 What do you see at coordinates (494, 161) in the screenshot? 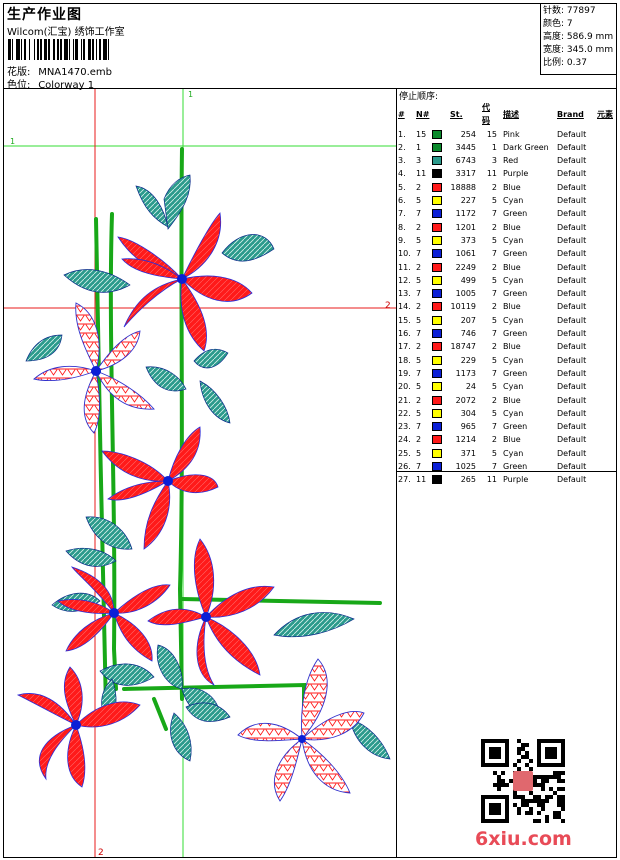
I see `row-code: 3` at bounding box center [494, 161].